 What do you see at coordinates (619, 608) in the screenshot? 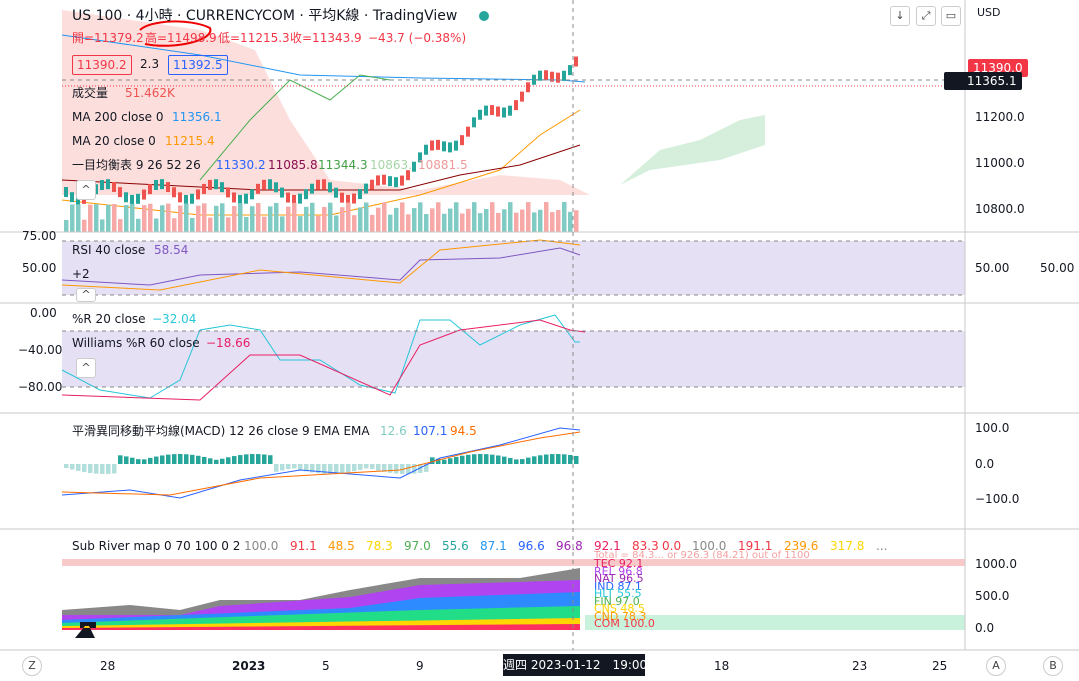
I see `river-sector: CNS 48.5` at bounding box center [619, 608].